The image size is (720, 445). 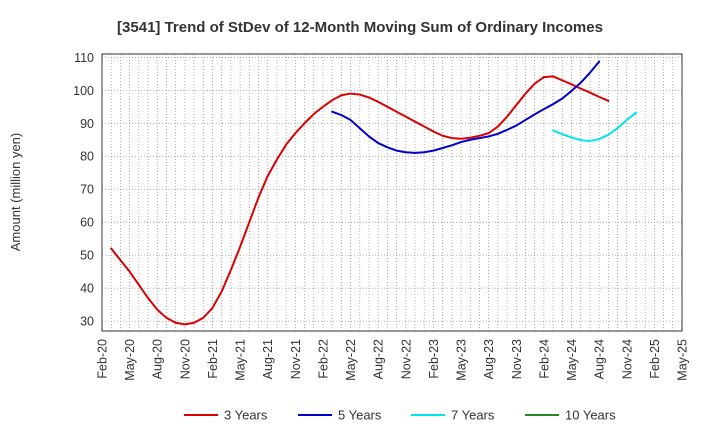 I want to click on x-tick-label: Feb-24, so click(x=544, y=359).